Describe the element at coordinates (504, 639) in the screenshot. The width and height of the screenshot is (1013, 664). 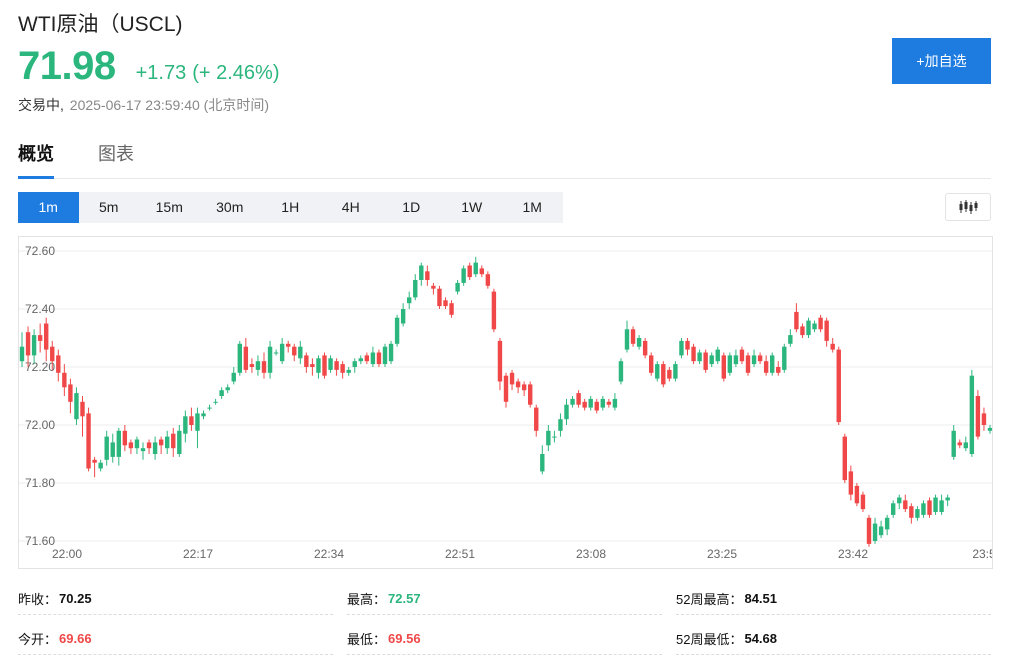
I see `stat-low: 最低： 69.56` at that location.